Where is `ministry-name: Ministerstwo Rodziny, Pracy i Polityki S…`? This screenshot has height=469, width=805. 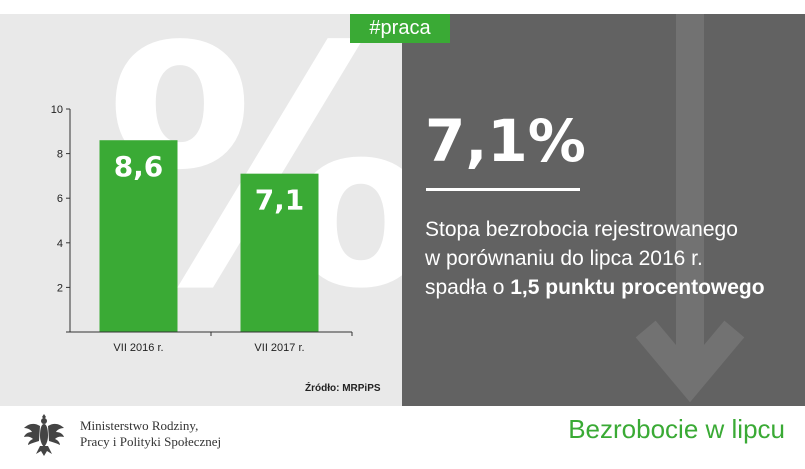
ministry-name: Ministerstwo Rodziny, Pracy i Polityki S… is located at coordinates (150, 434).